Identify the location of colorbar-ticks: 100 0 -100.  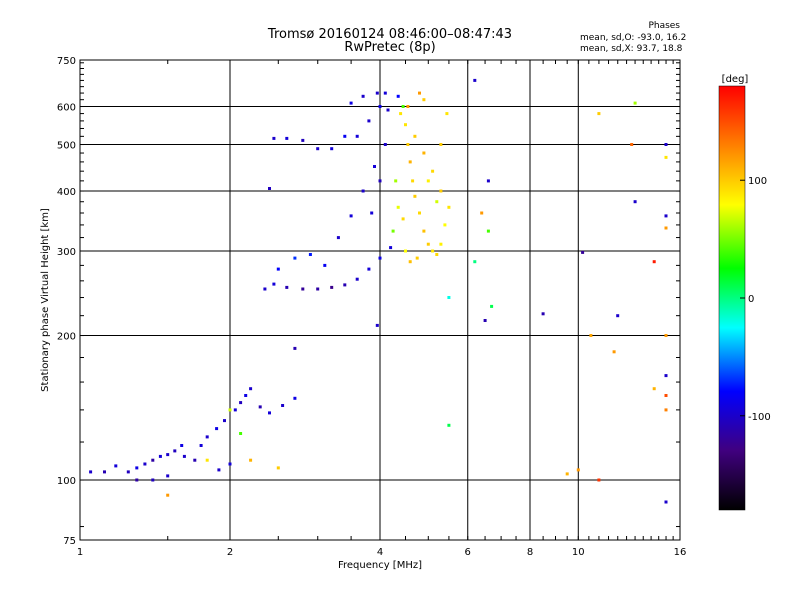
(755, 299).